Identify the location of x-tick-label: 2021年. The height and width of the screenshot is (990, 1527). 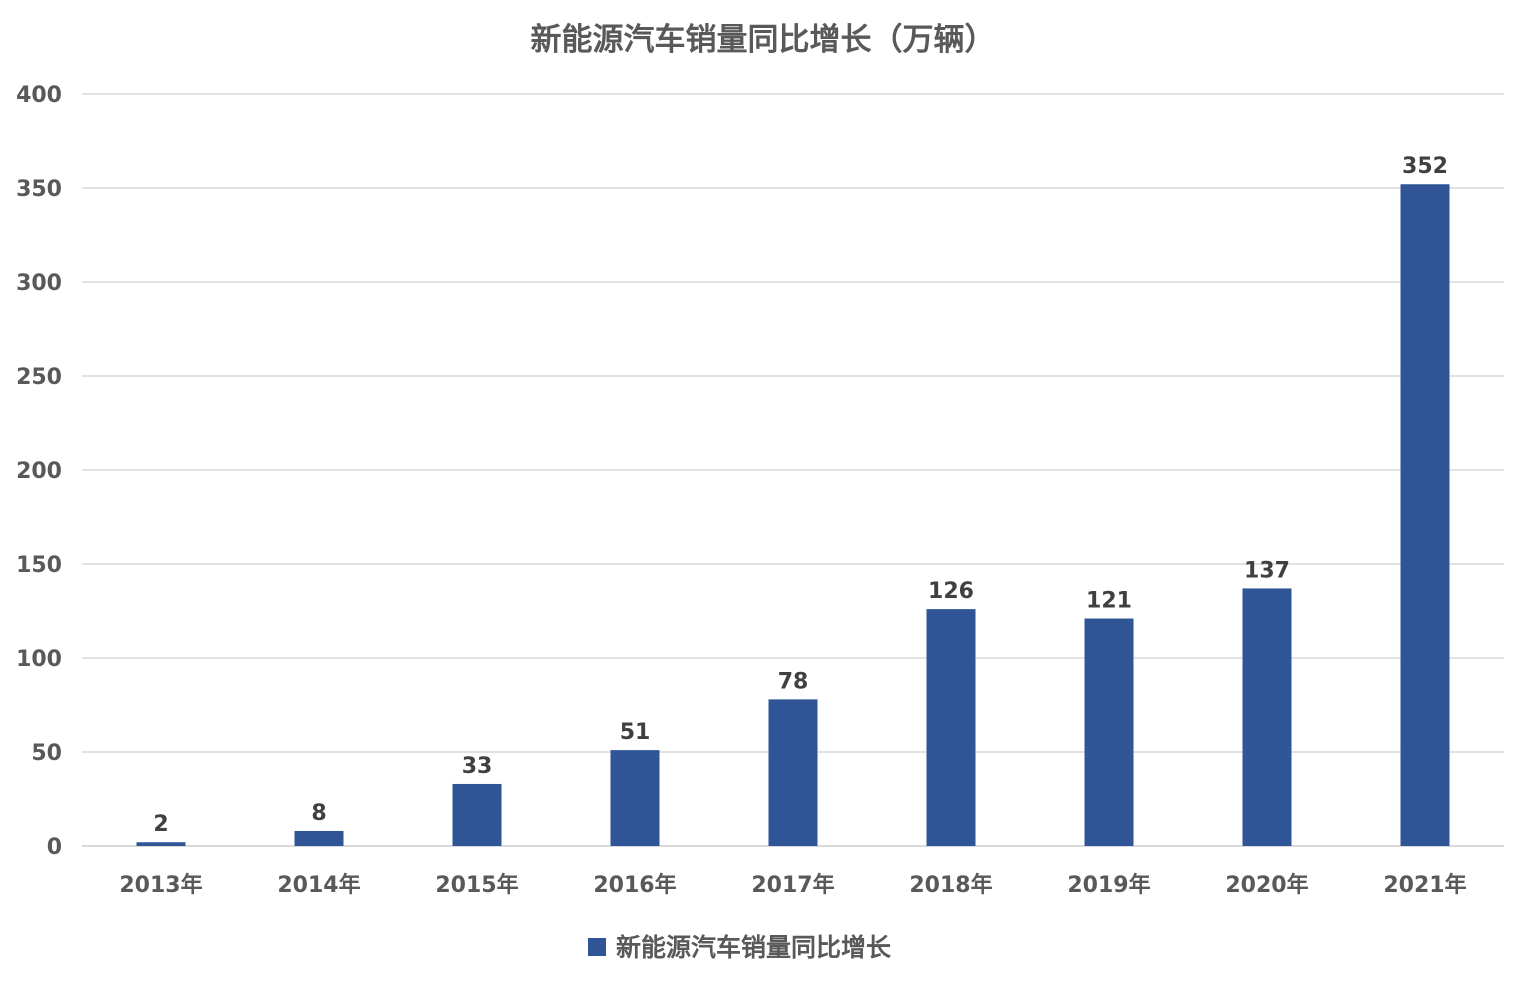
(1424, 885).